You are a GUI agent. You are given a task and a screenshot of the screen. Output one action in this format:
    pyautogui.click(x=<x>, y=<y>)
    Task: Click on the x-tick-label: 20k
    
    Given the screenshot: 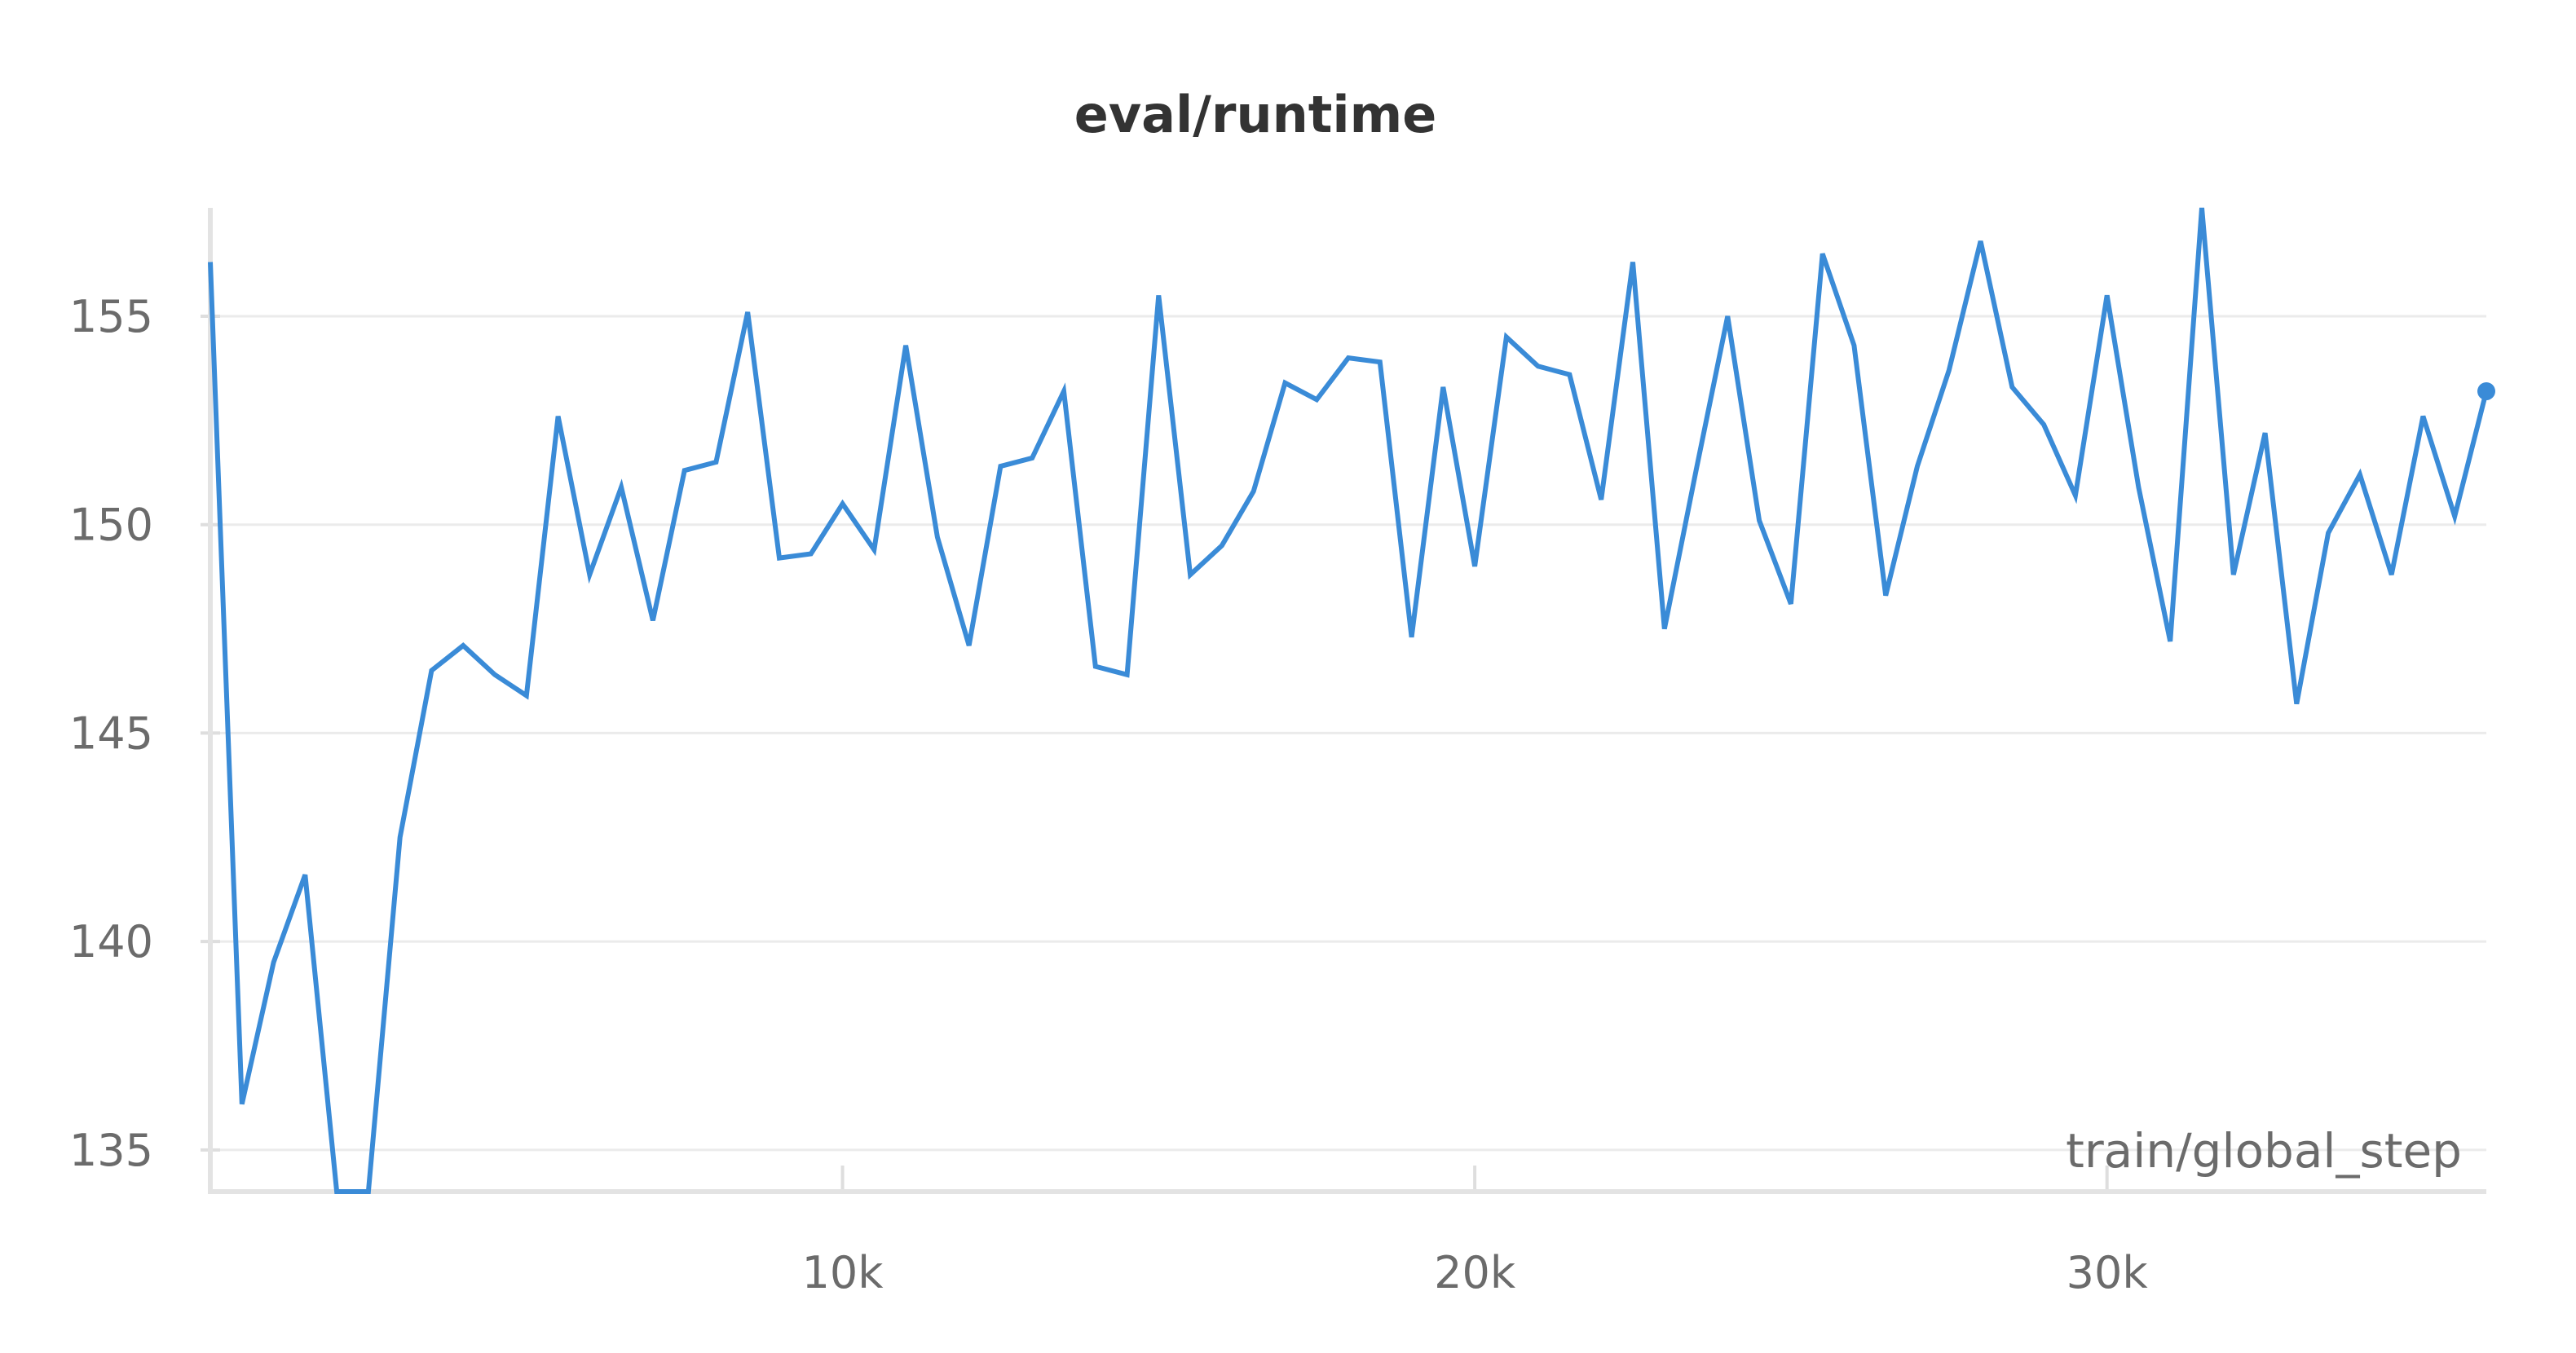 What is the action you would take?
    pyautogui.click(x=1475, y=1272)
    